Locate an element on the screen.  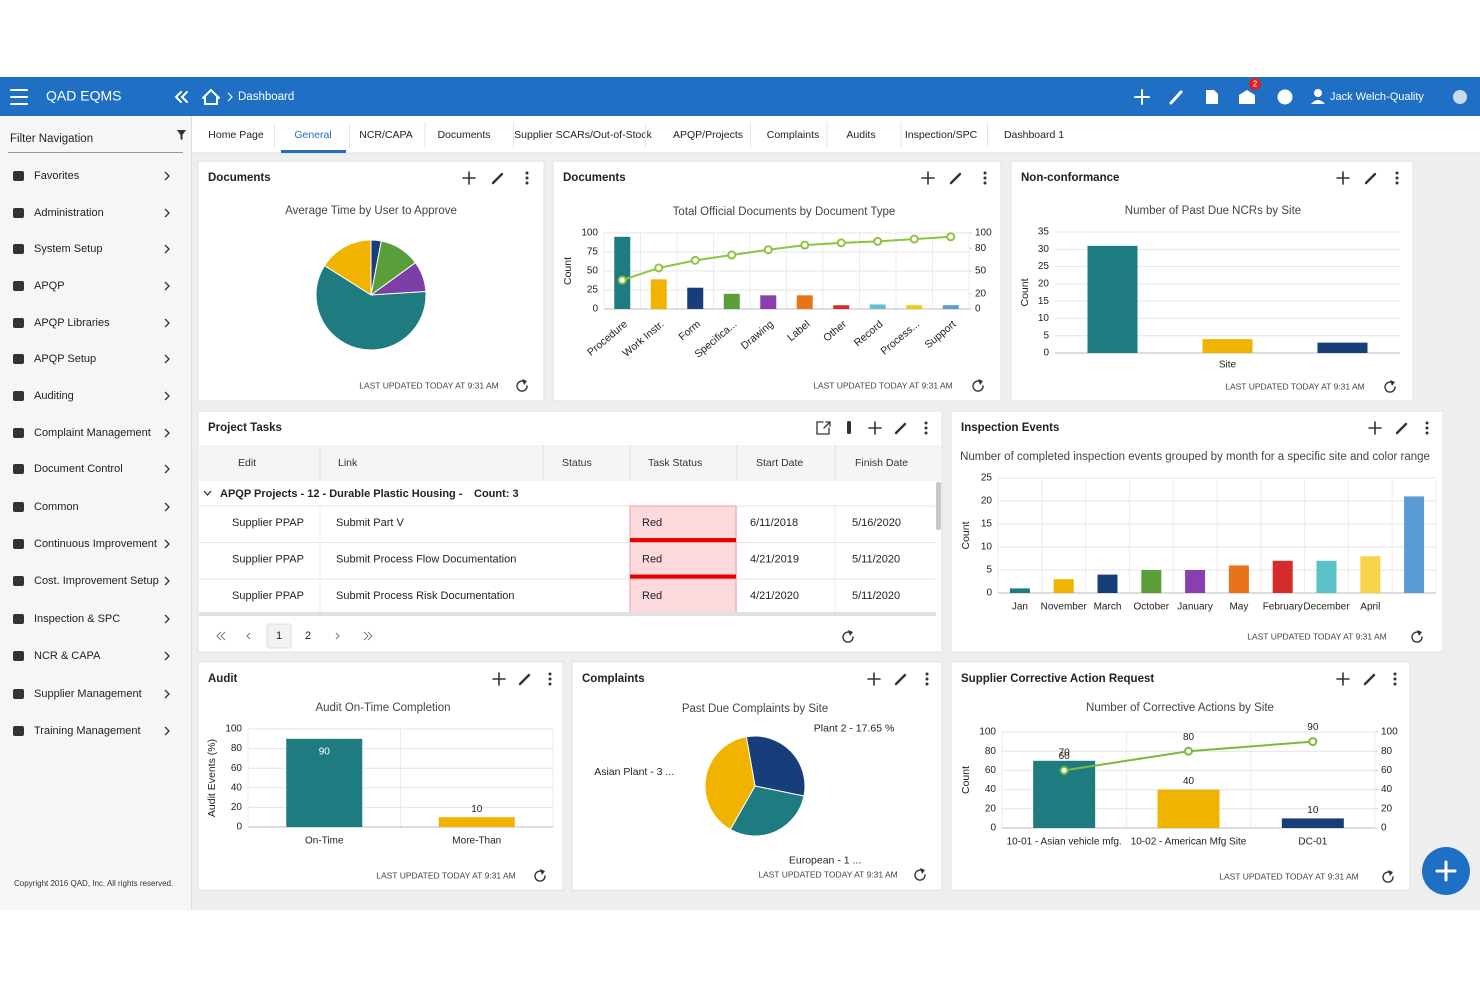
nav-item: Continuous Improvement is located at coordinates (95, 544).